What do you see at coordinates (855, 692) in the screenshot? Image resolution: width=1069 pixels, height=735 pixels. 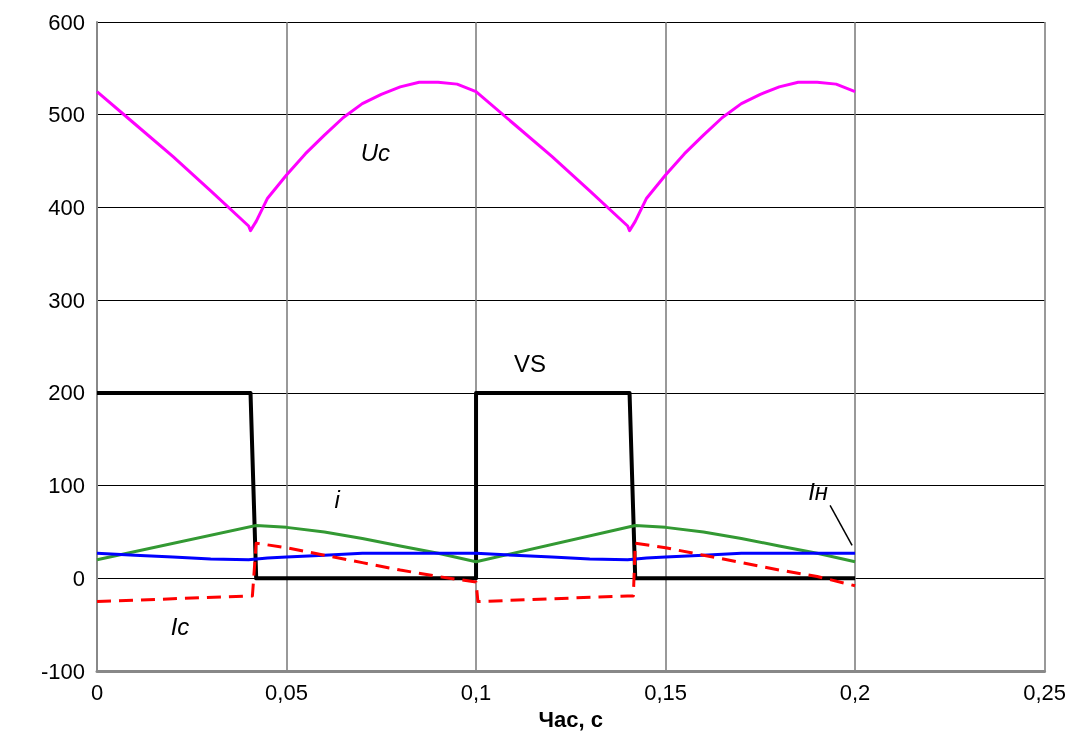 I see `x-tick-label: 0,2` at bounding box center [855, 692].